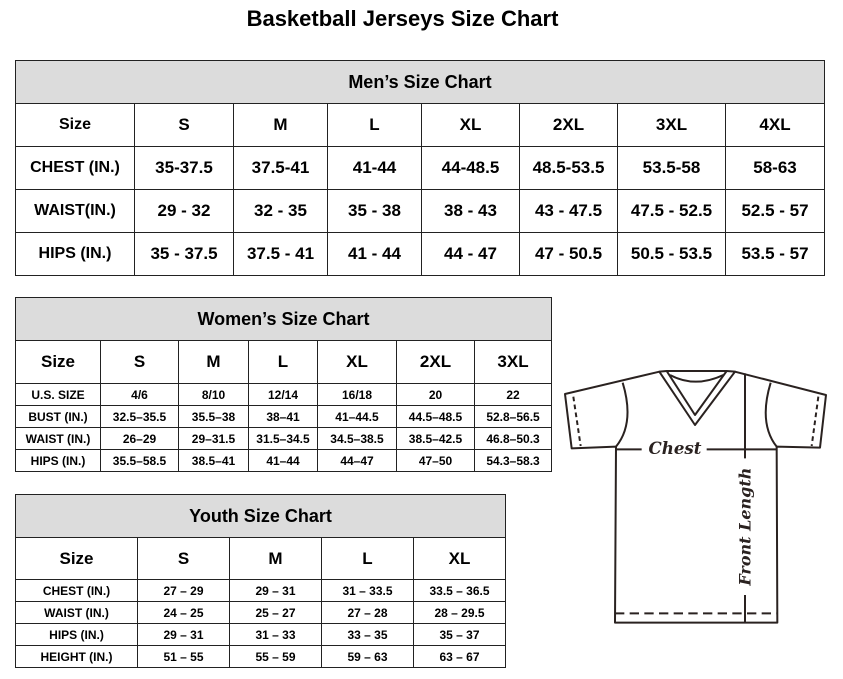  What do you see at coordinates (513, 438) in the screenshot?
I see `size-cell: 46.8–50.3` at bounding box center [513, 438].